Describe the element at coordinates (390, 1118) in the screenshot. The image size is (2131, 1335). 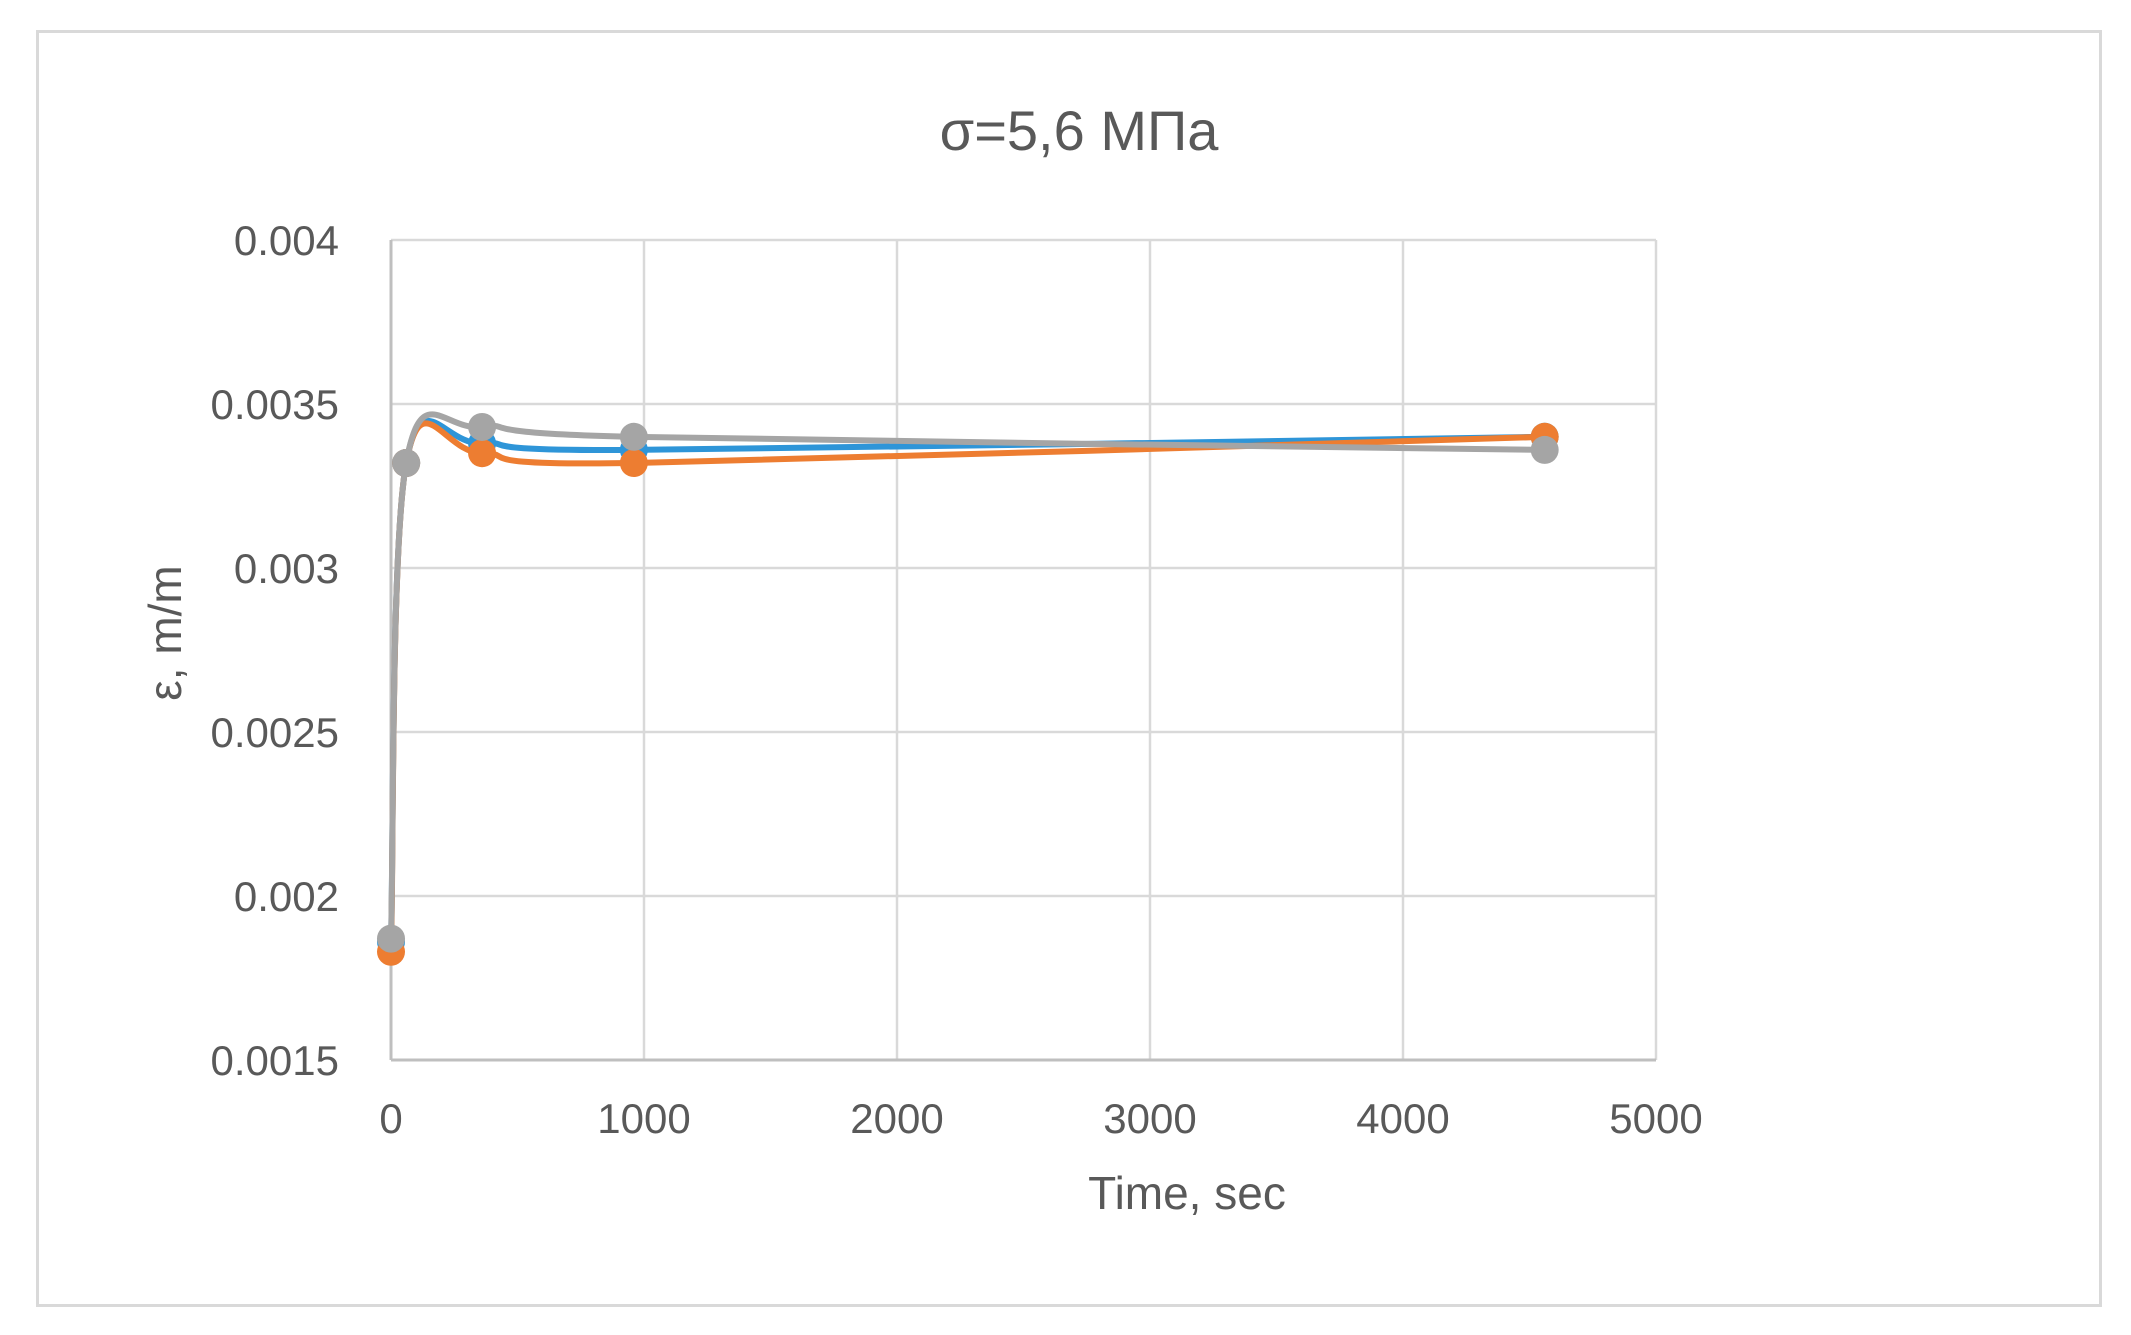
I see `x-tick-label: 0` at that location.